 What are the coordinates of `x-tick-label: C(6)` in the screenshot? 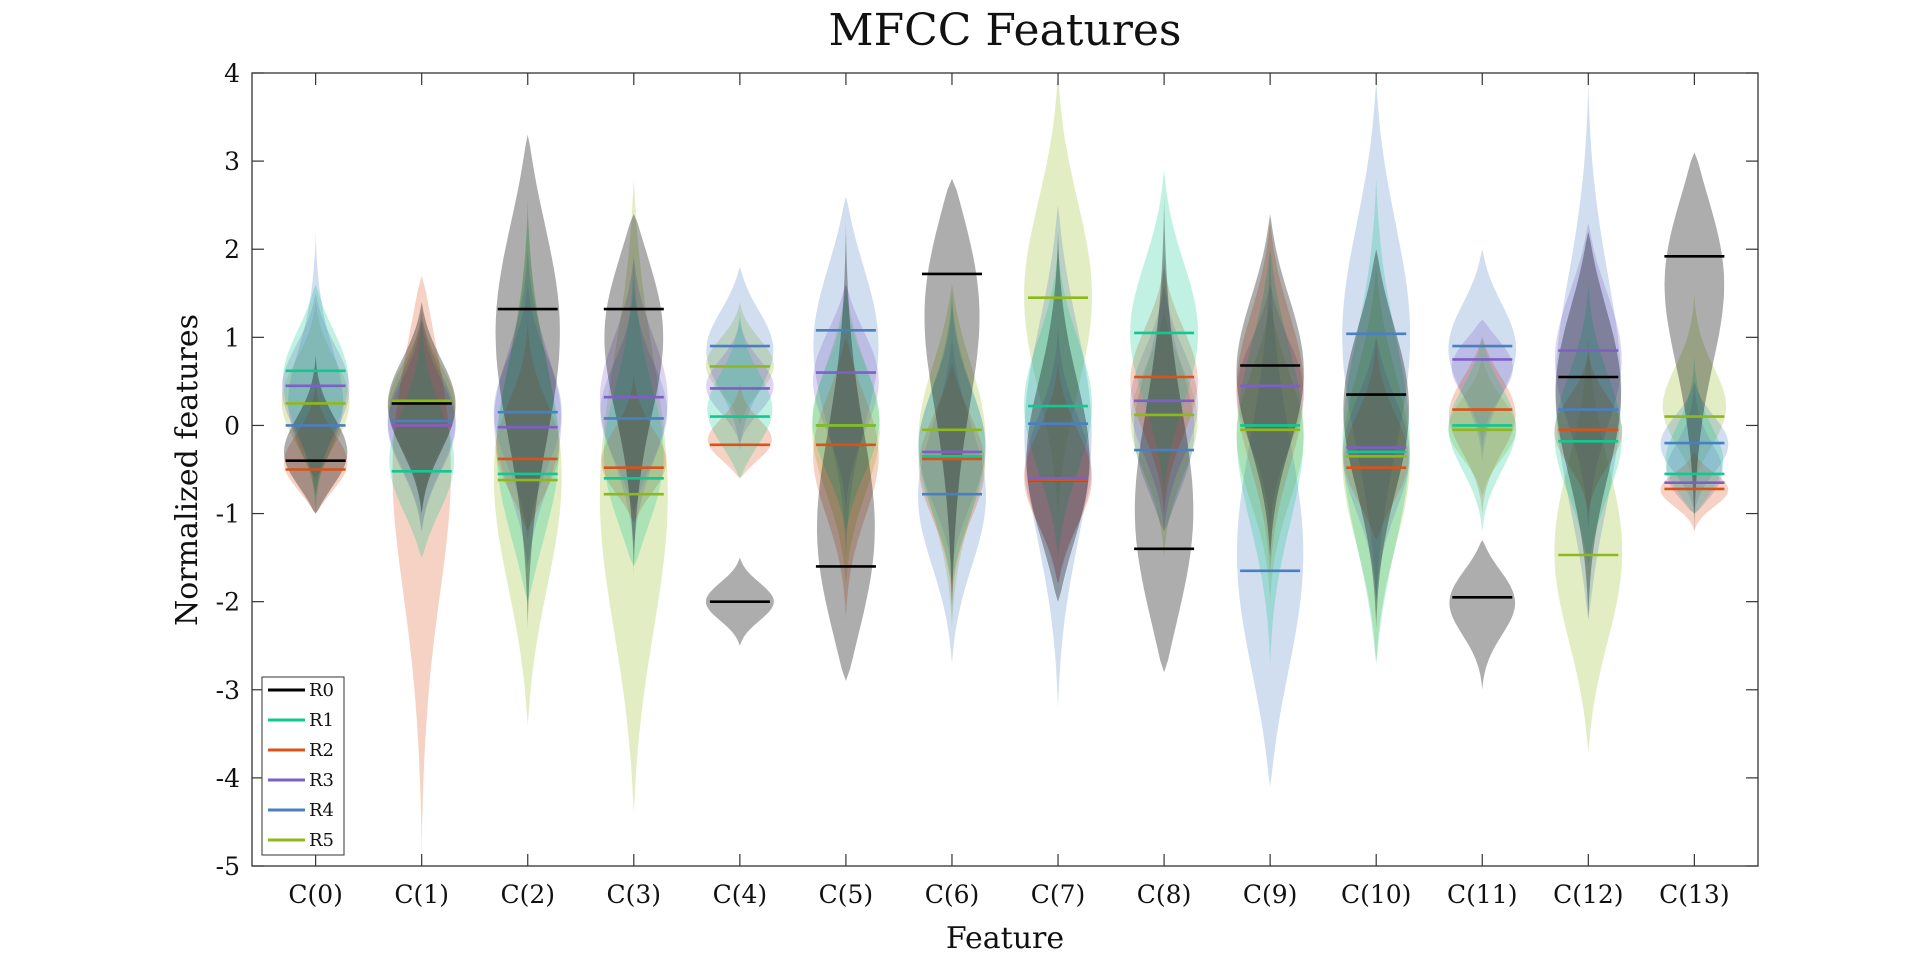 It's located at (952, 894).